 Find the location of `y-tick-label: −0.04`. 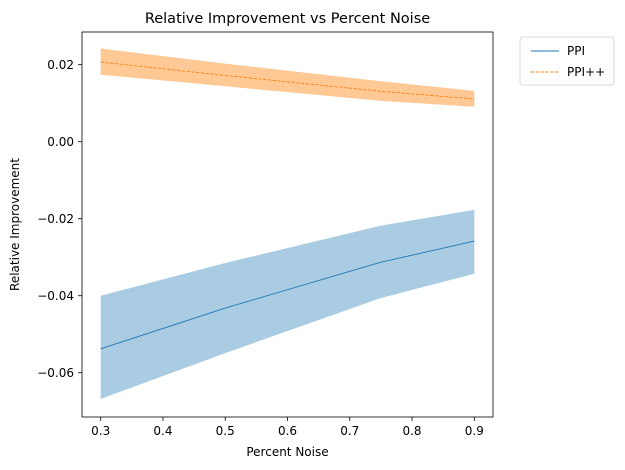

y-tick-label: −0.04 is located at coordinates (55, 296).